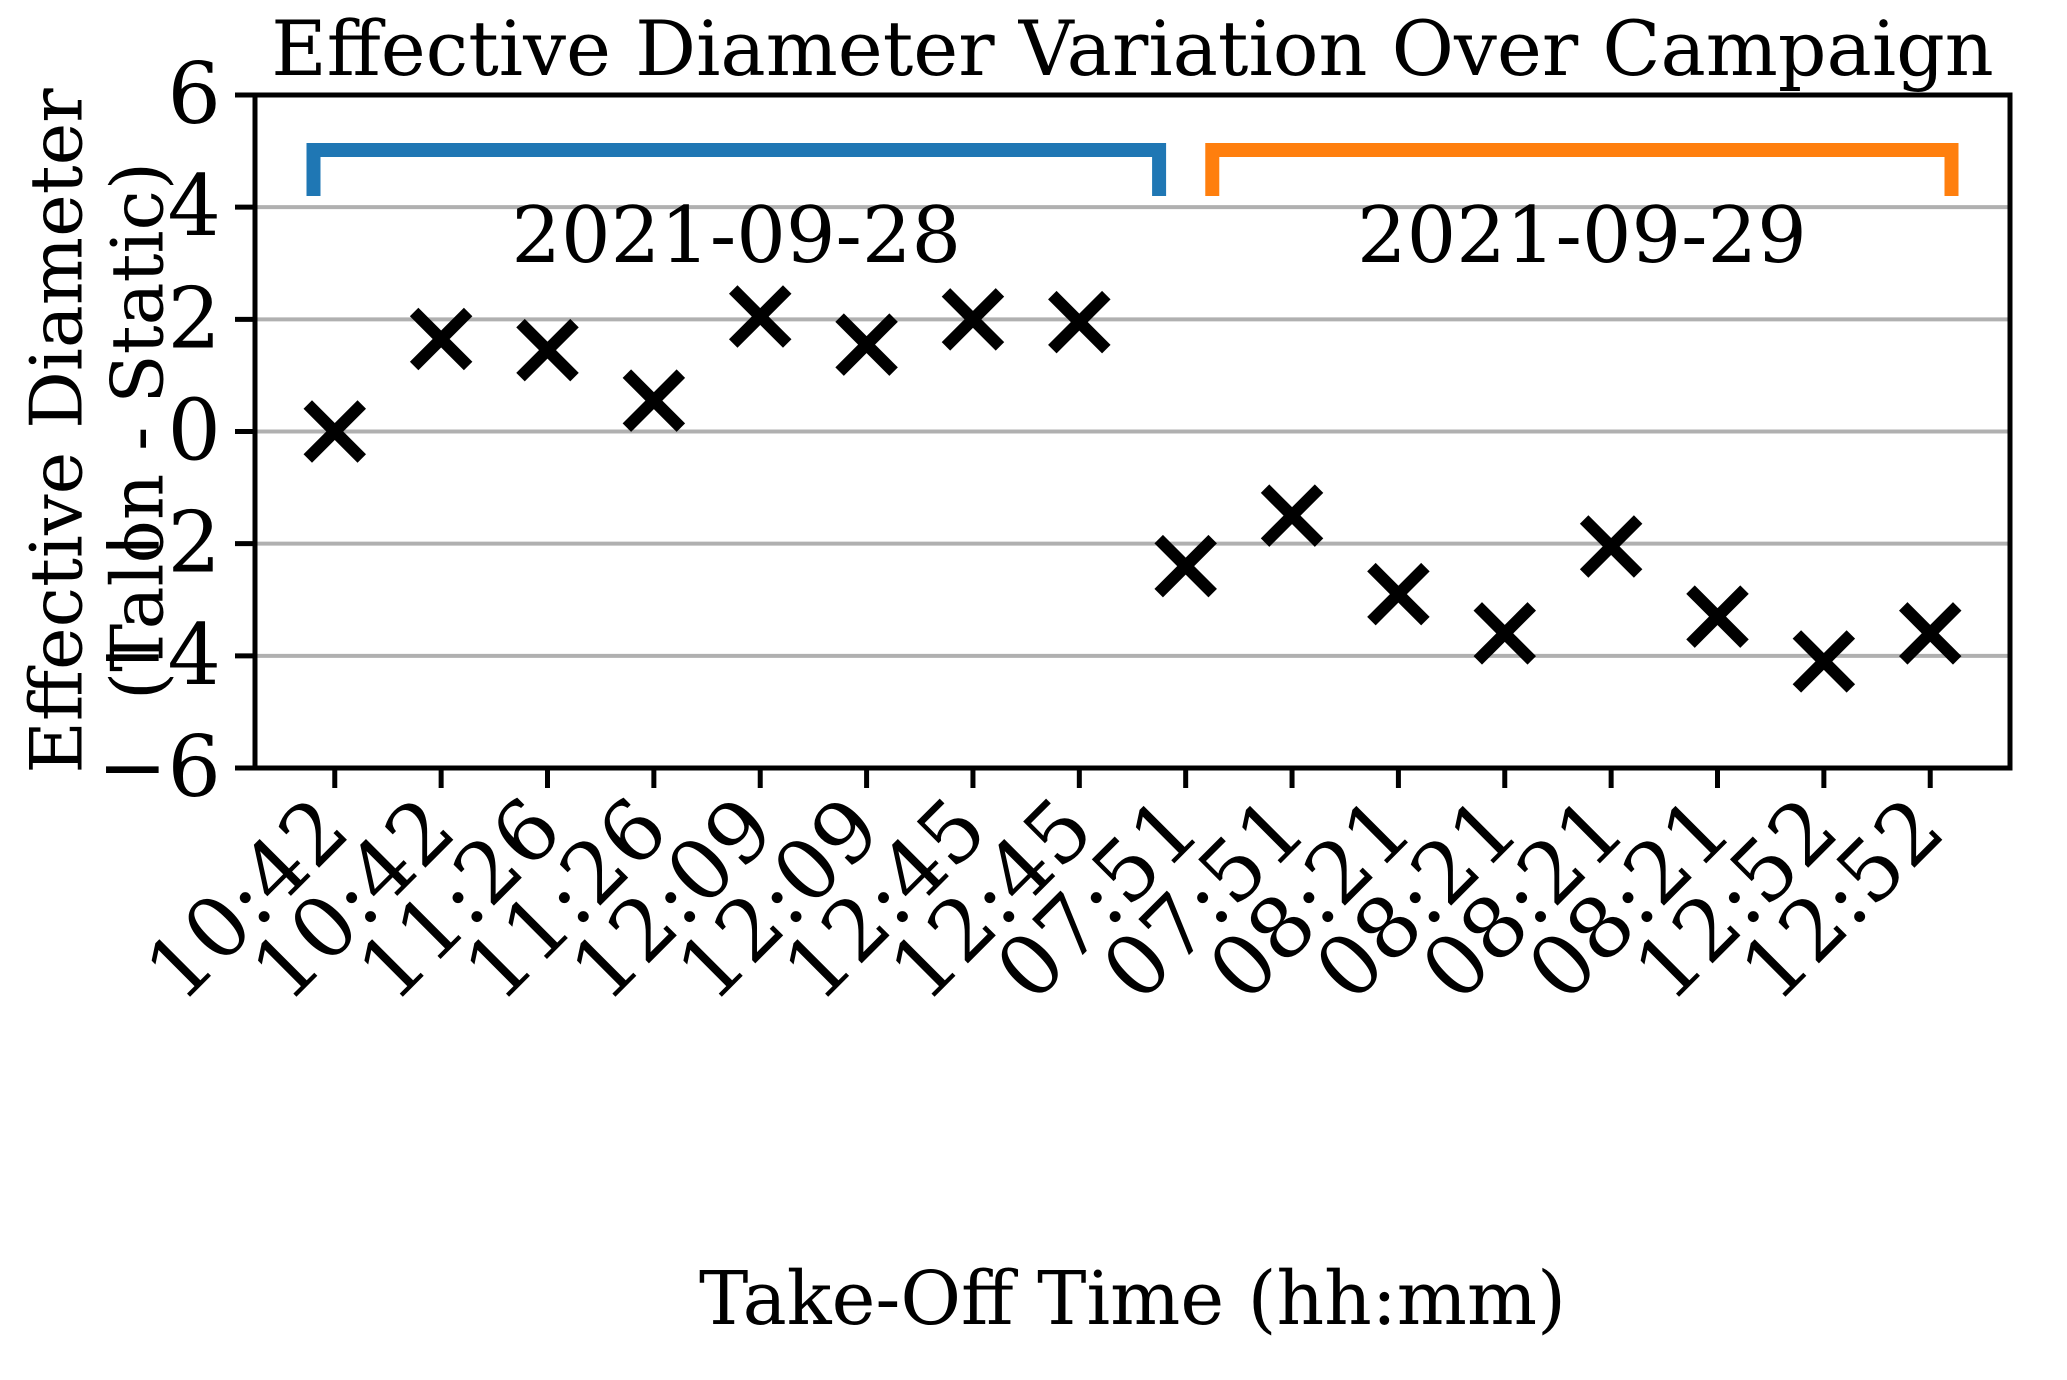  What do you see at coordinates (159, 655) in the screenshot?
I see `y-tick-label: −4` at bounding box center [159, 655].